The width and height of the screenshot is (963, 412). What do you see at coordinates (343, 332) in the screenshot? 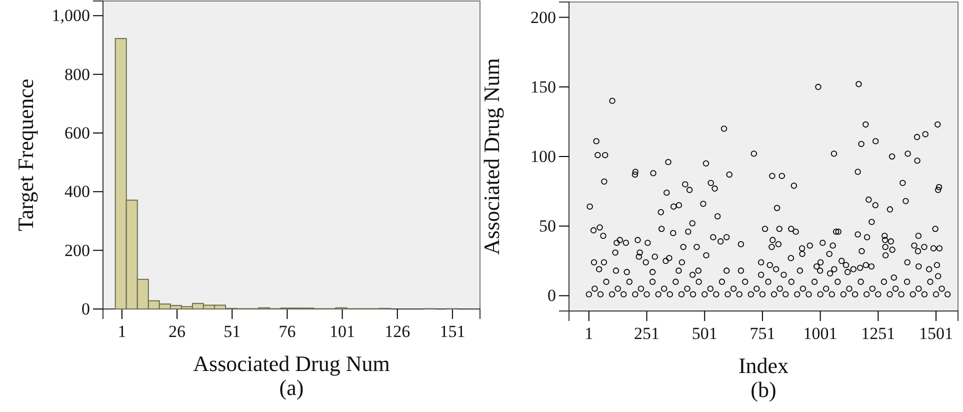
I see `x-tick-label: 101` at bounding box center [343, 332].